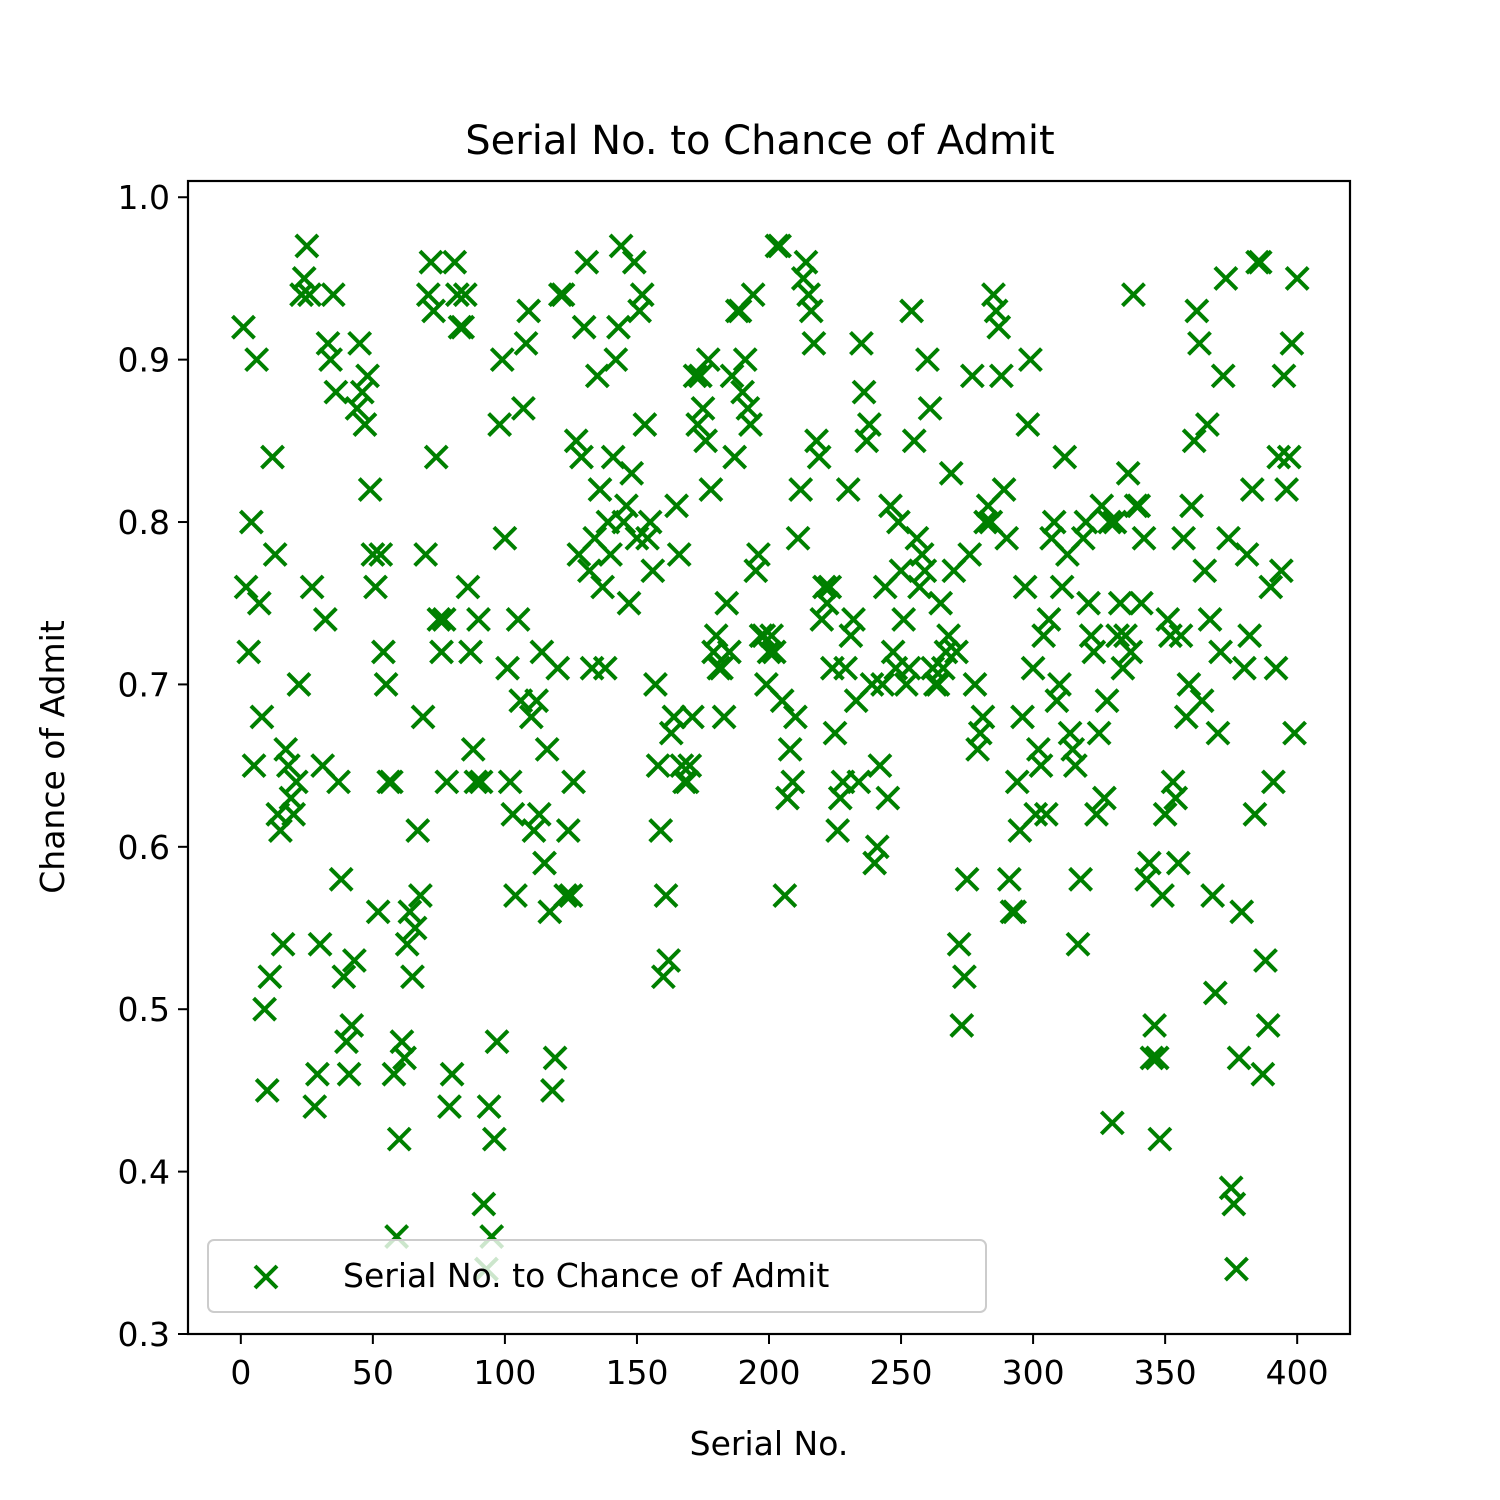 Image resolution: width=1500 pixels, height=1500 pixels. What do you see at coordinates (636, 1372) in the screenshot?
I see `x-tick-label: 150` at bounding box center [636, 1372].